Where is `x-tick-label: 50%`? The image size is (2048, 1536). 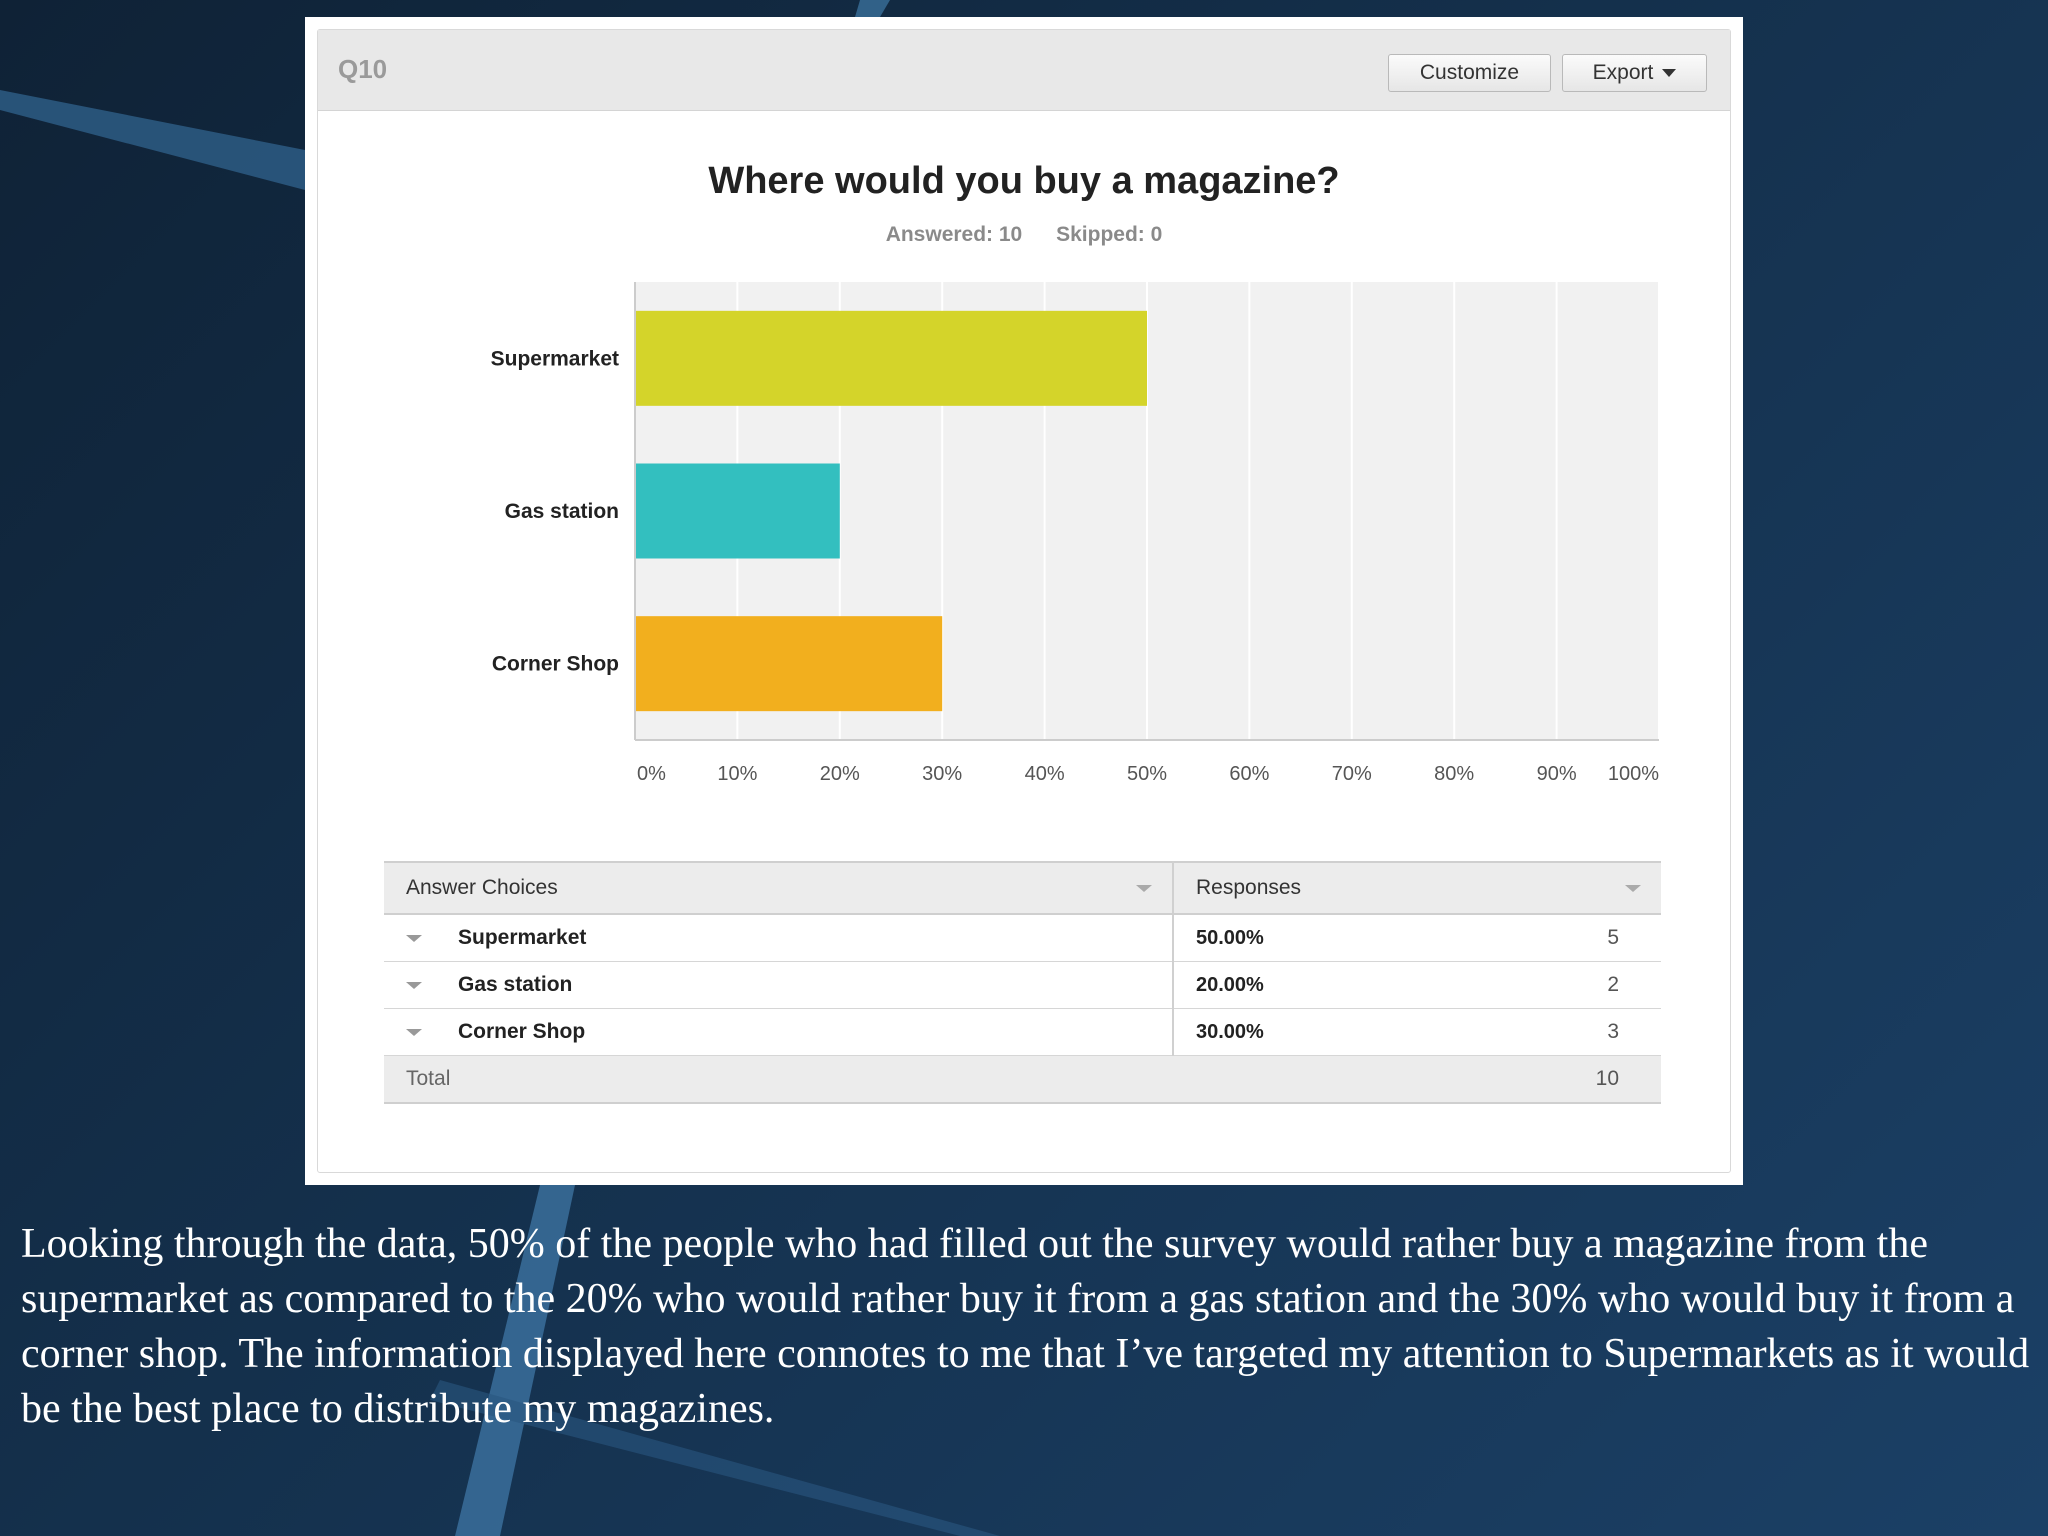 x-tick-label: 50% is located at coordinates (1147, 774).